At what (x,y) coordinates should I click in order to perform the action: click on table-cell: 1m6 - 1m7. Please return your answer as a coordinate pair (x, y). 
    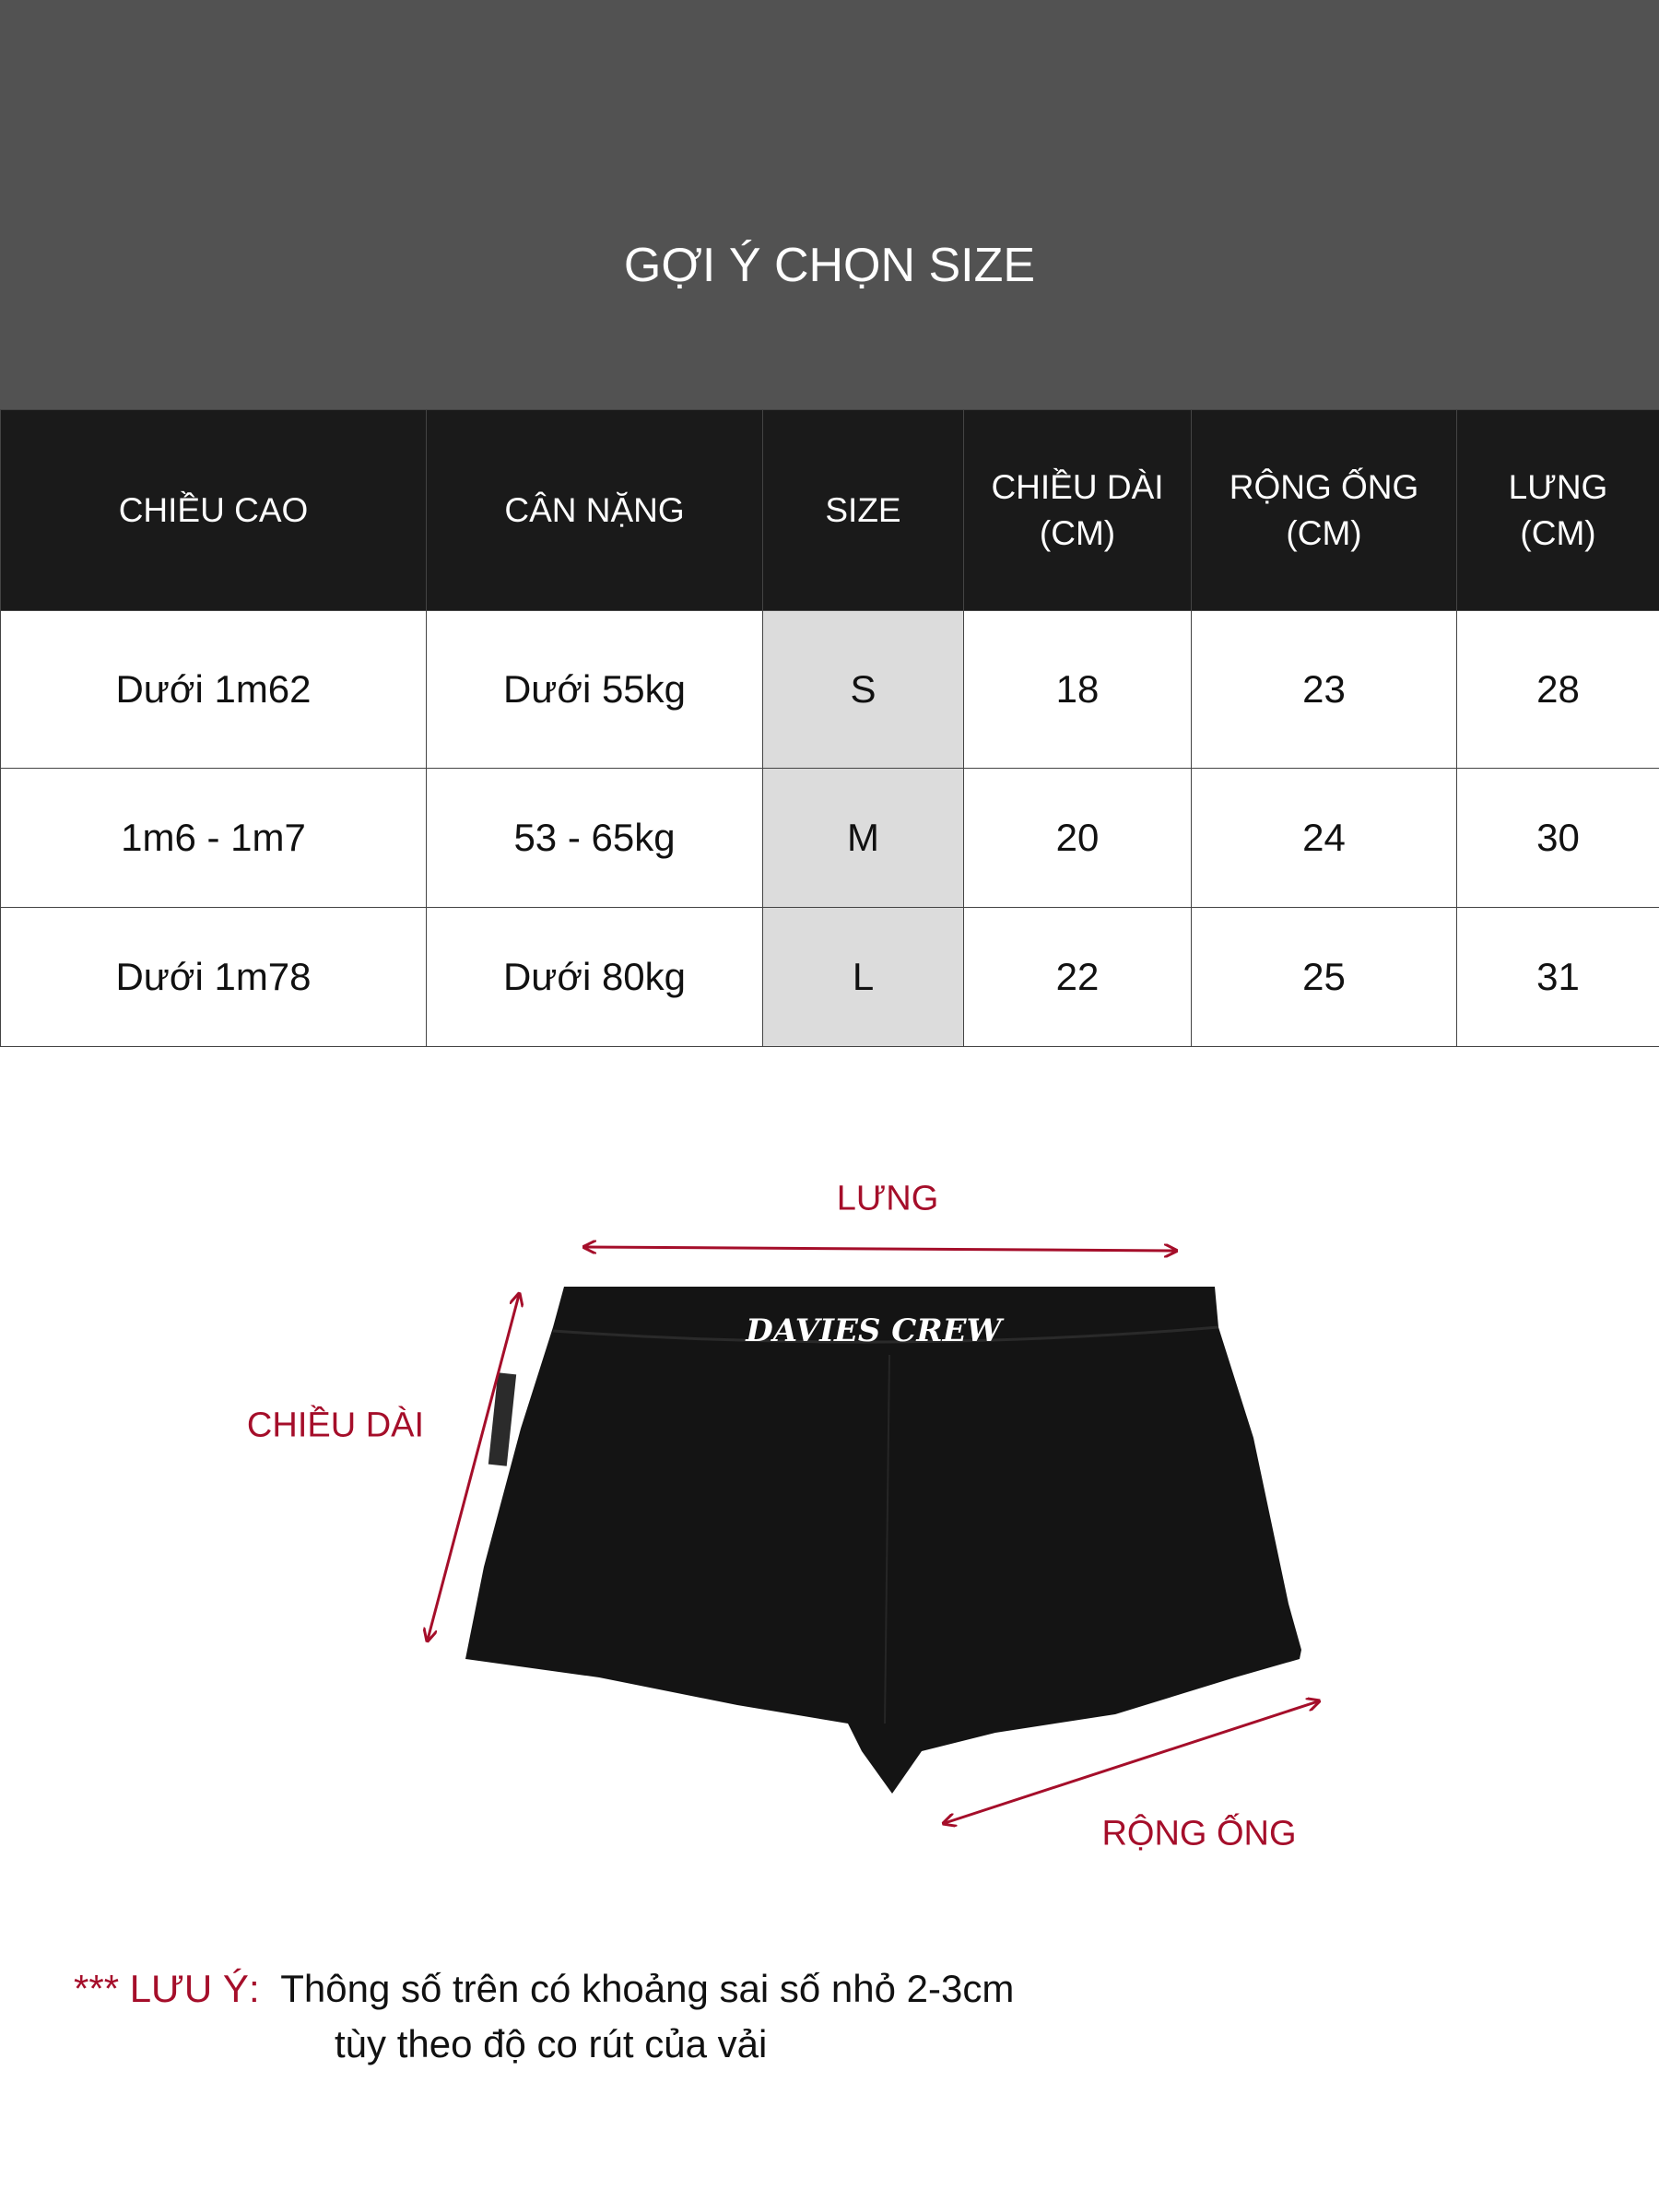
    Looking at the image, I should click on (213, 838).